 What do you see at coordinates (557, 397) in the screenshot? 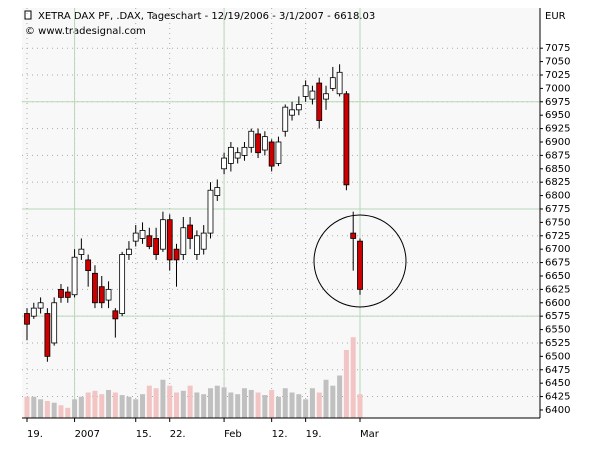
I see `y-tick-label: 6425` at bounding box center [557, 397].